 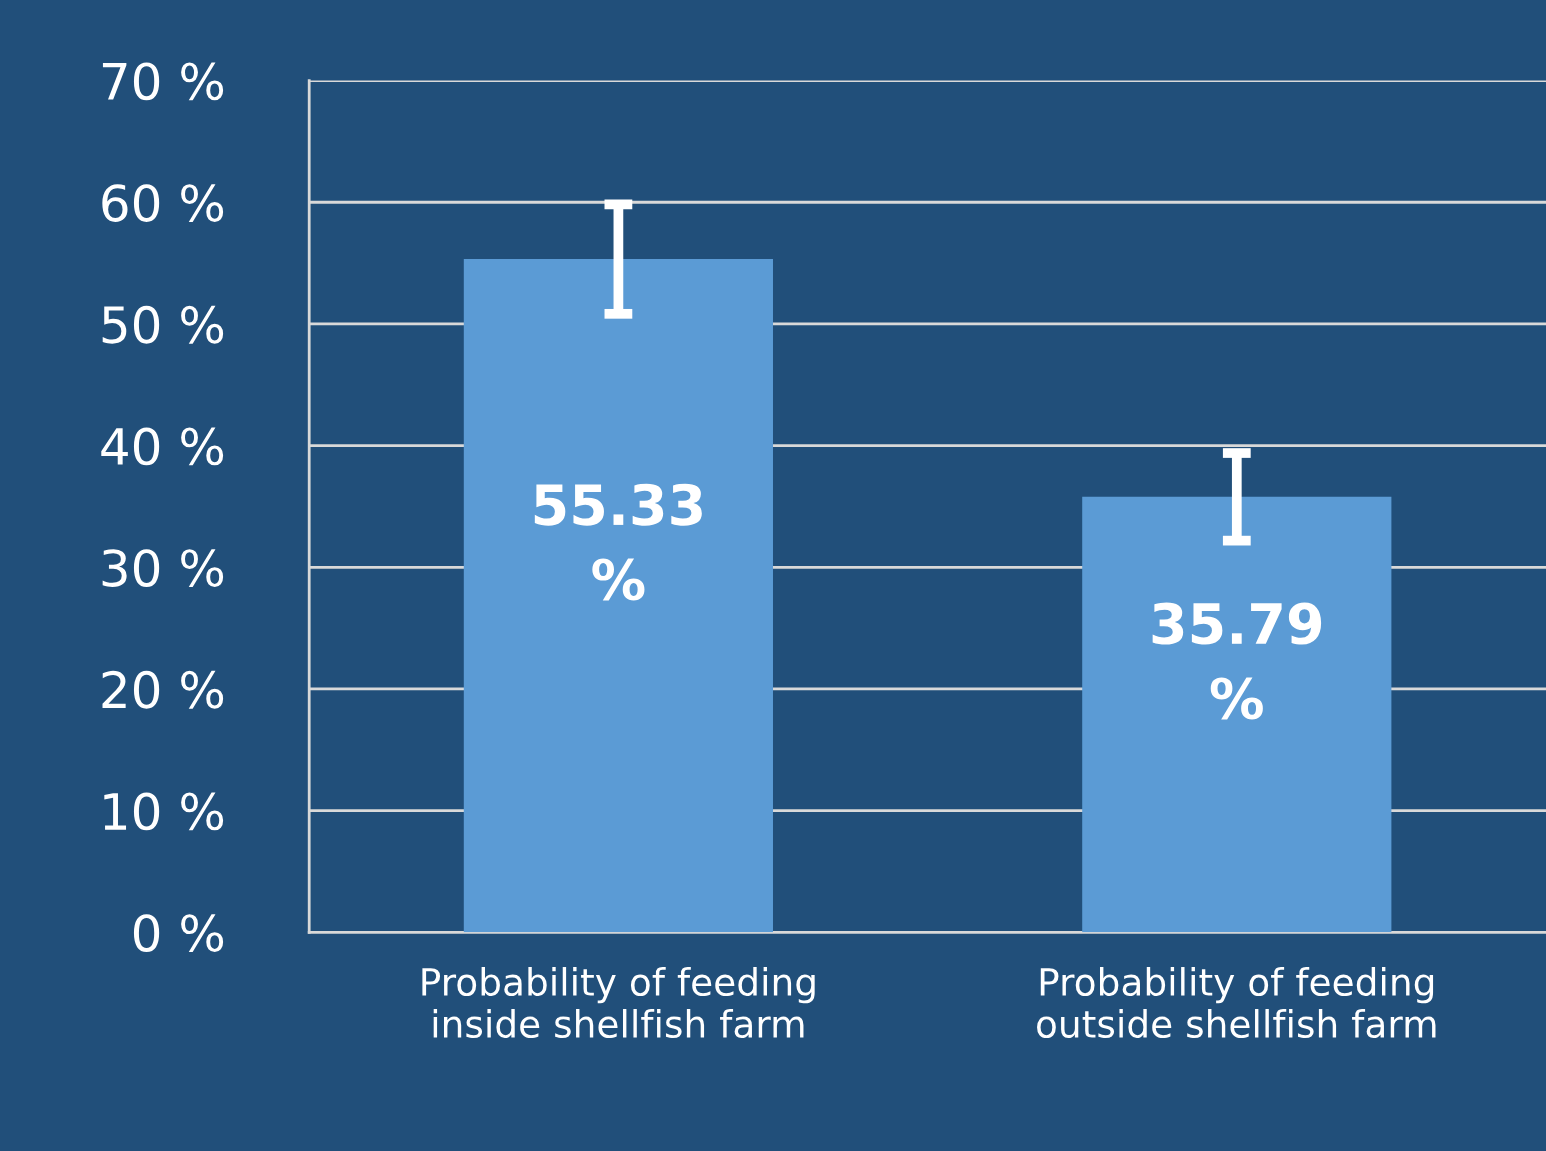 What do you see at coordinates (163, 324) in the screenshot?
I see `y-tick-label: 50 %` at bounding box center [163, 324].